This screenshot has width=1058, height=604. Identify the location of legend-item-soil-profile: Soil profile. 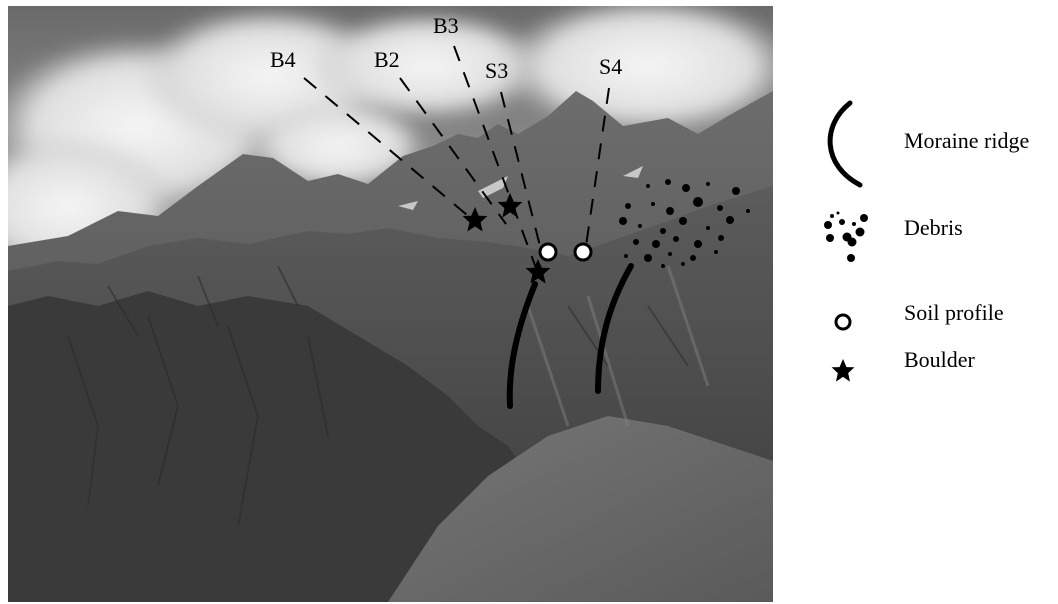
(919, 325).